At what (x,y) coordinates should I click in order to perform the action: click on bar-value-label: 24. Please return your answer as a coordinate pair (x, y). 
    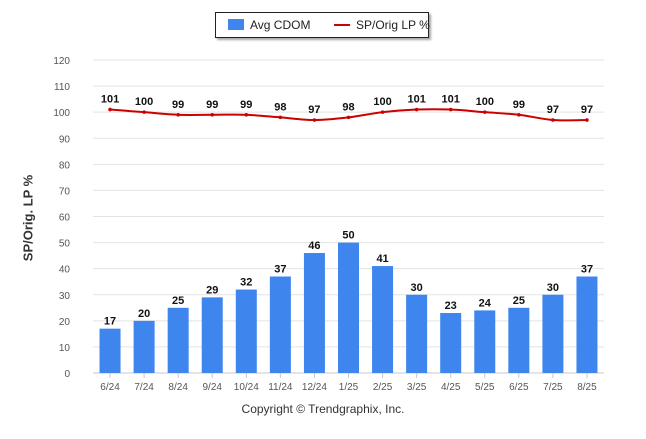
    Looking at the image, I should click on (485, 303).